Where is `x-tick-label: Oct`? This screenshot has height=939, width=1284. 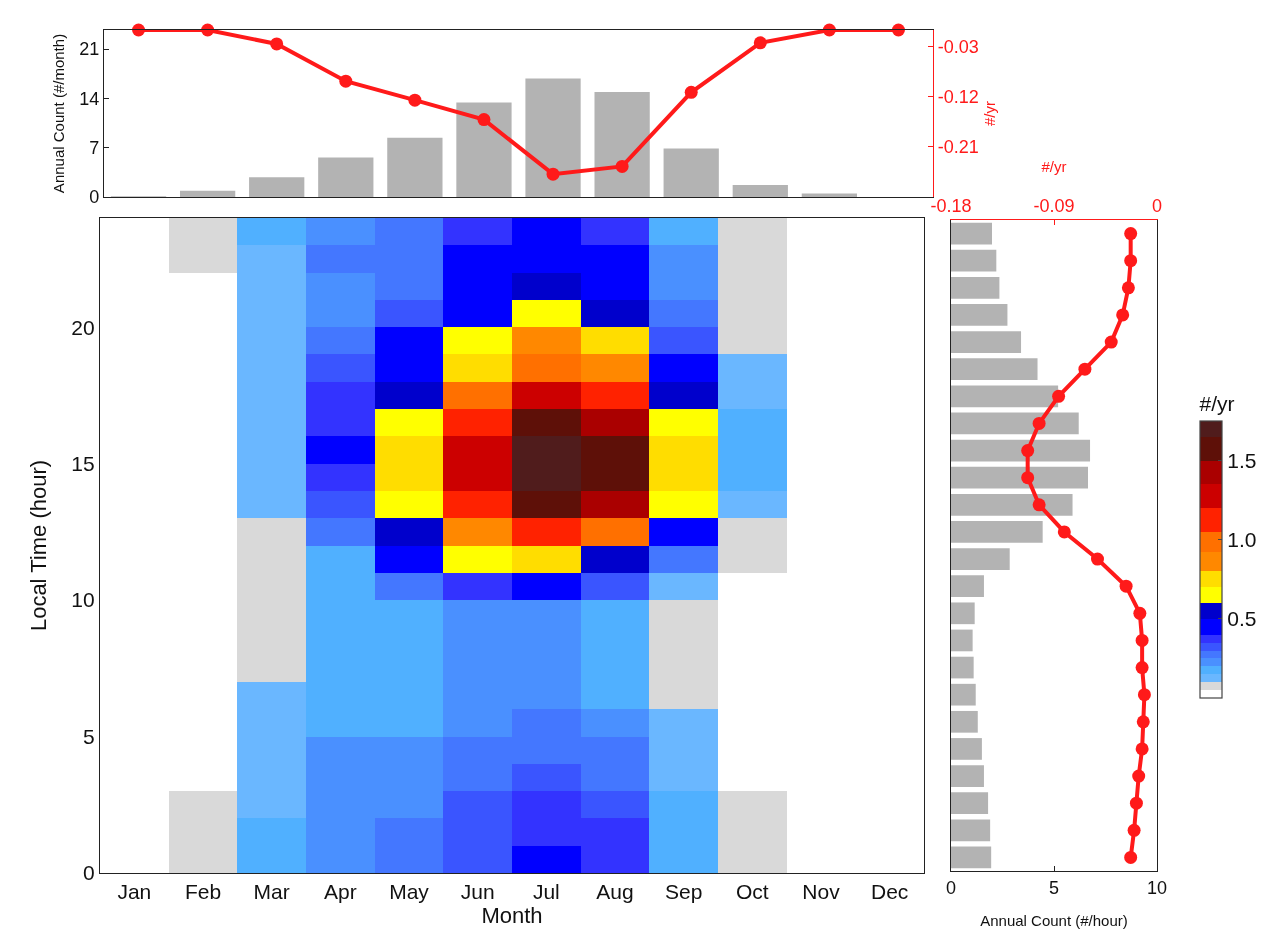
x-tick-label: Oct is located at coordinates (752, 892).